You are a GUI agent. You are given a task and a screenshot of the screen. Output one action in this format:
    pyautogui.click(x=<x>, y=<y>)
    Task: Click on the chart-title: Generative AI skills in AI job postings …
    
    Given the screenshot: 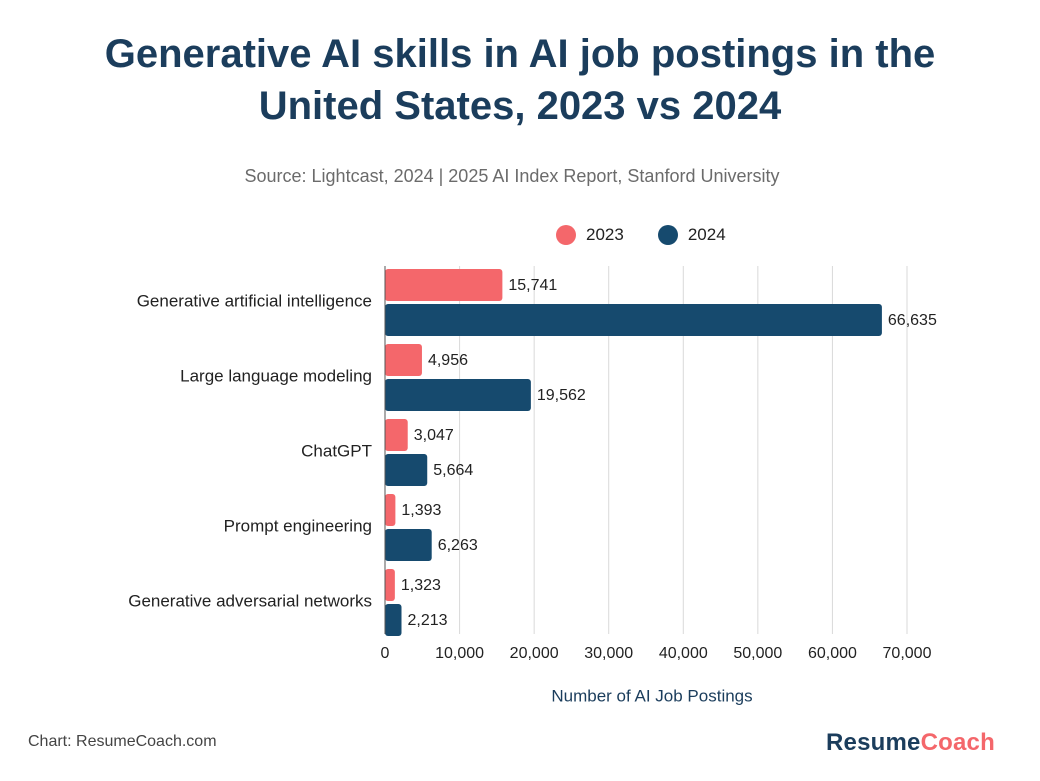 What is the action you would take?
    pyautogui.click(x=520, y=80)
    